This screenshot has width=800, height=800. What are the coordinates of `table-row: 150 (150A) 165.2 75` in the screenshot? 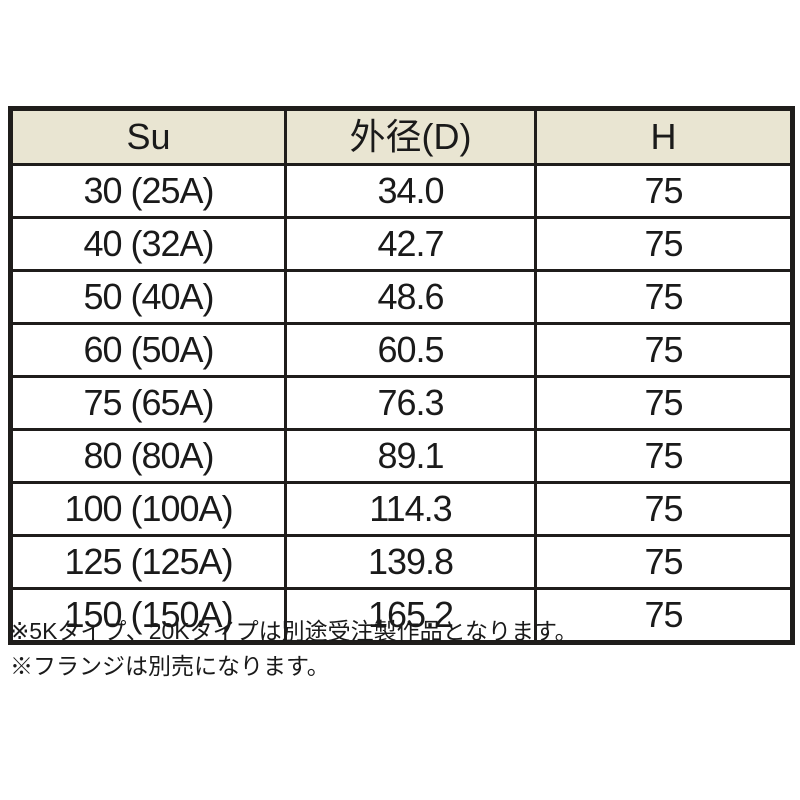 It's located at (401, 615).